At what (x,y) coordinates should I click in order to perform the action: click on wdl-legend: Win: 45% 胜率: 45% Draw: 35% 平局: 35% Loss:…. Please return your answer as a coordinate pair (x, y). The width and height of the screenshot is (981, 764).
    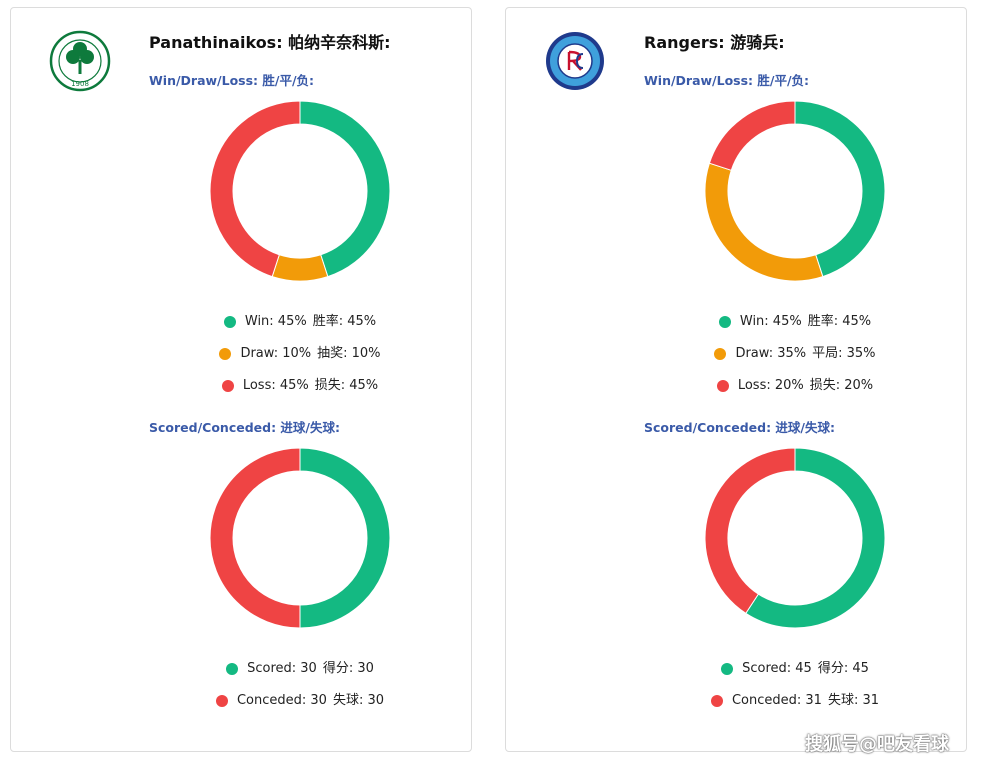
    Looking at the image, I should click on (736, 360).